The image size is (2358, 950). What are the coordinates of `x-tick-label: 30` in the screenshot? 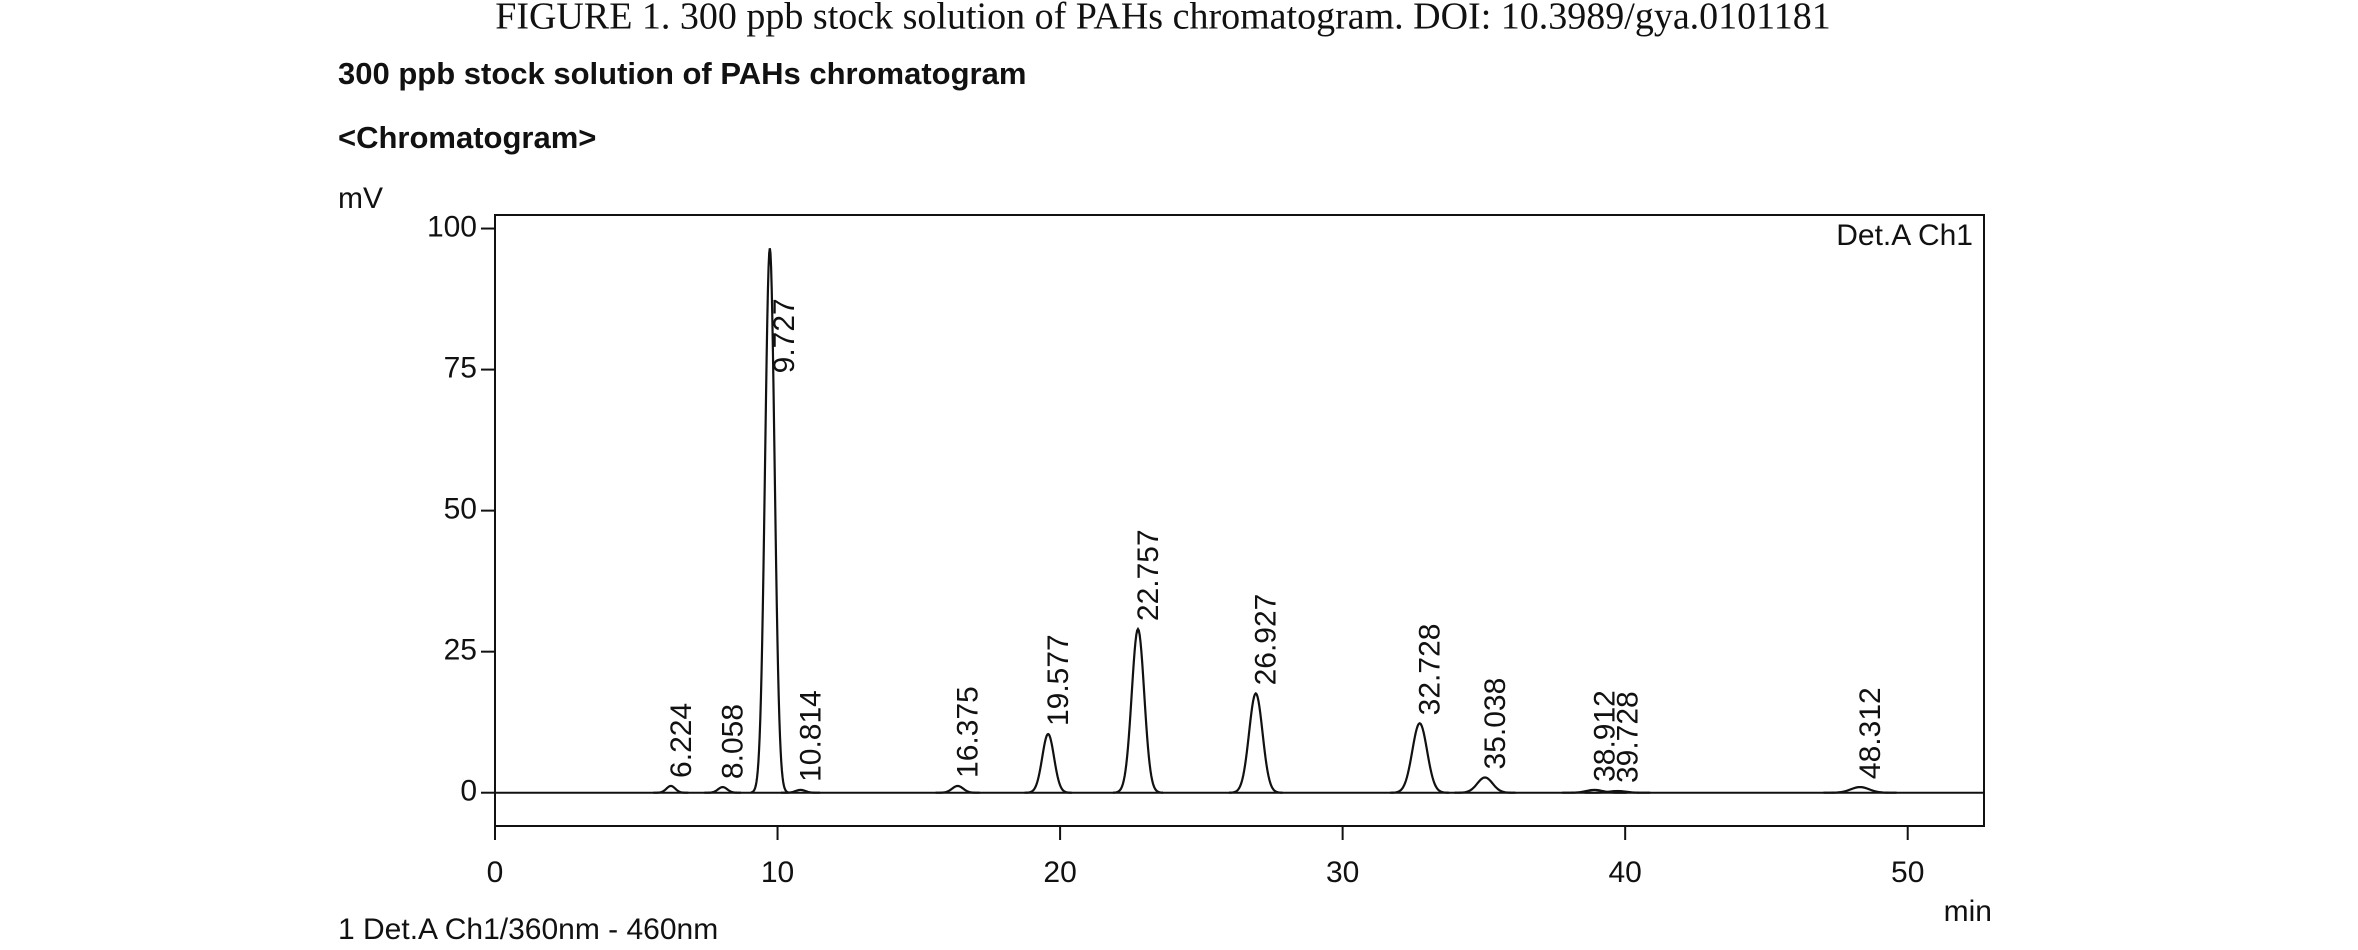 It's located at (1342, 872).